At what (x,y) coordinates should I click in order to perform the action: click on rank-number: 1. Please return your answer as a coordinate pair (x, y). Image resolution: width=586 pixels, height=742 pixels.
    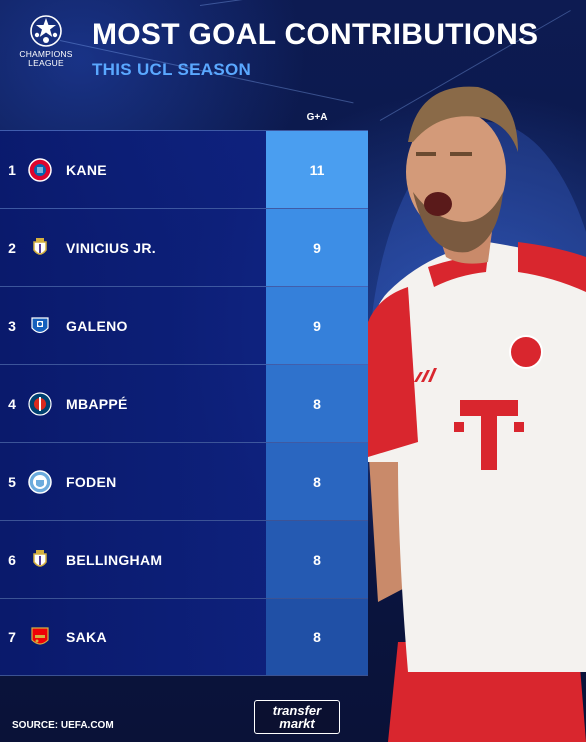
    Looking at the image, I should click on (12, 169).